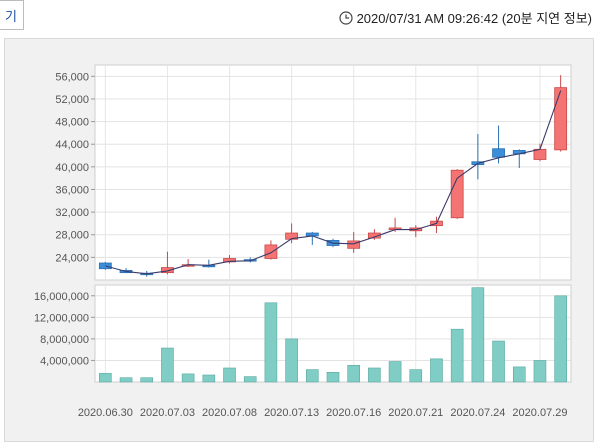  Describe the element at coordinates (105, 413) in the screenshot. I see `x-tick-label: 2020.06.30` at that location.